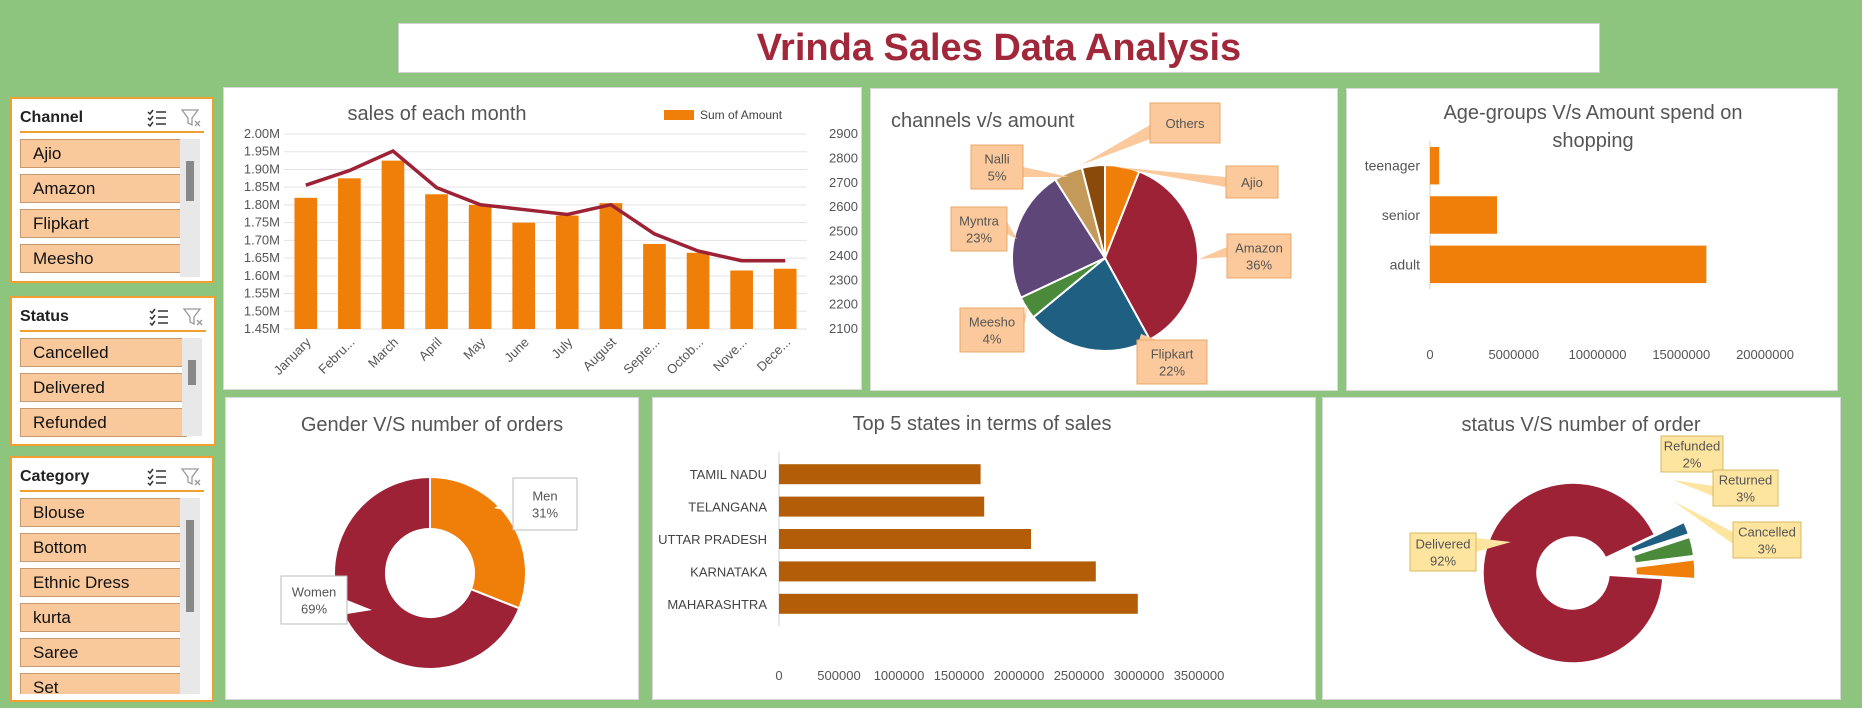  What do you see at coordinates (262, 239) in the screenshot?
I see `y-tick-label: 1.70M` at bounding box center [262, 239].